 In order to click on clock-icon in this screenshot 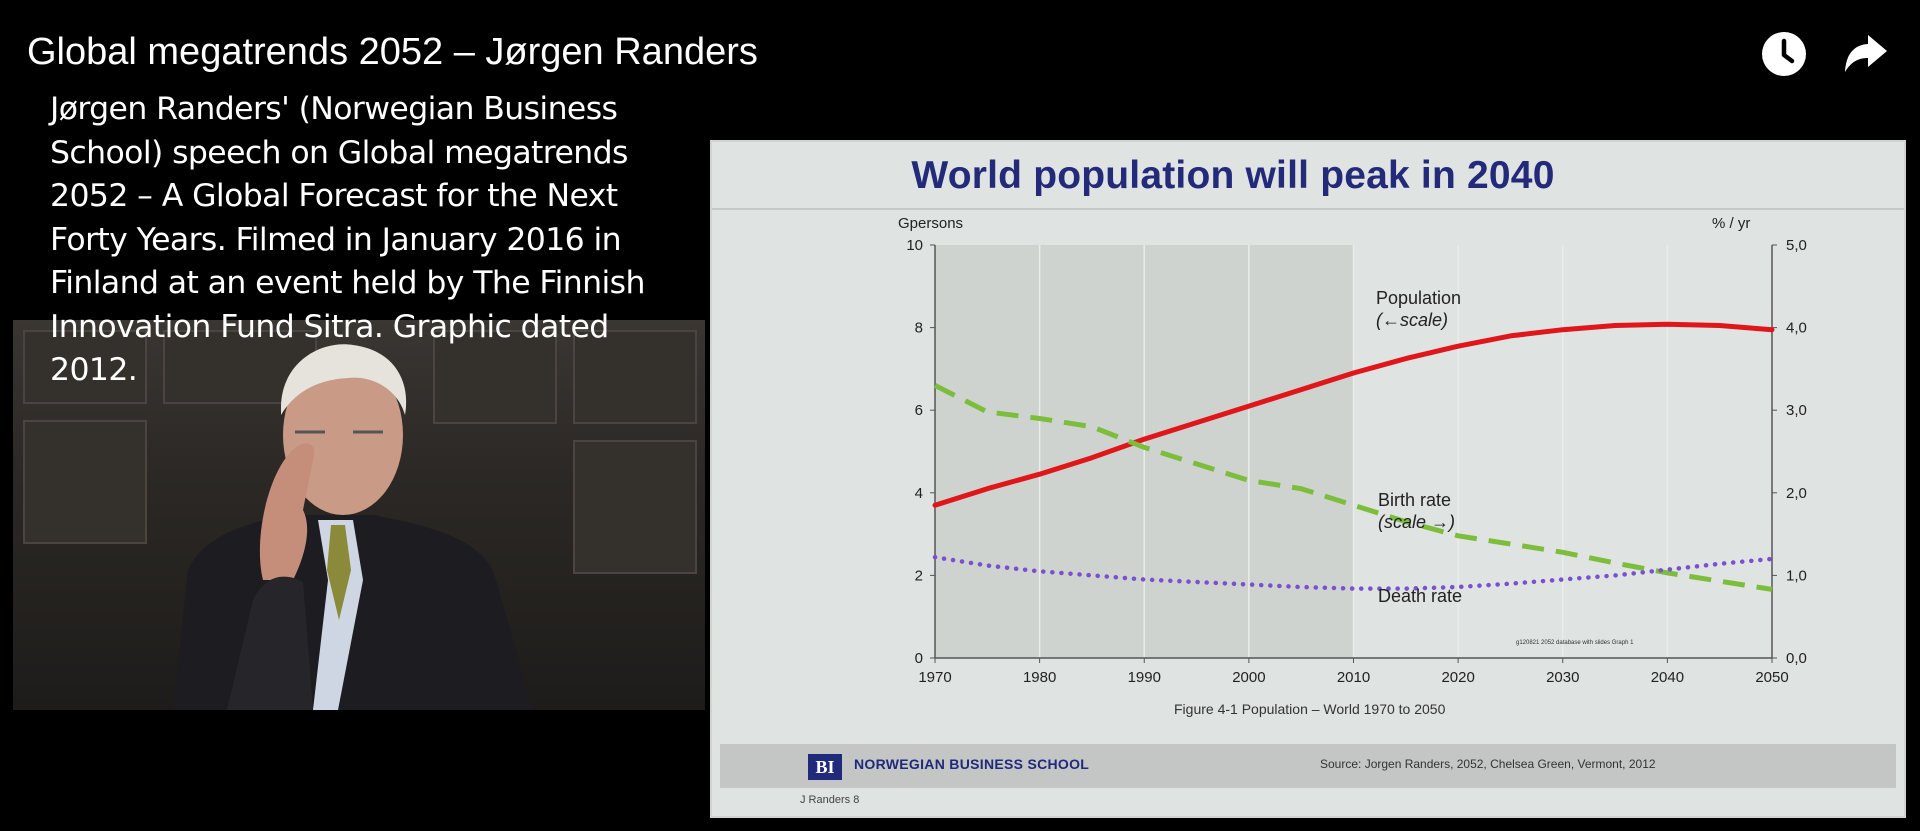, I will do `click(1784, 54)`.